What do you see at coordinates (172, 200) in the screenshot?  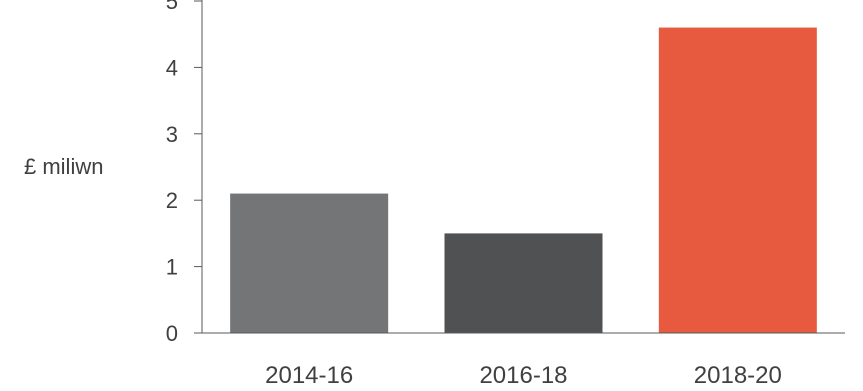 I see `y-tick-label: 2` at bounding box center [172, 200].